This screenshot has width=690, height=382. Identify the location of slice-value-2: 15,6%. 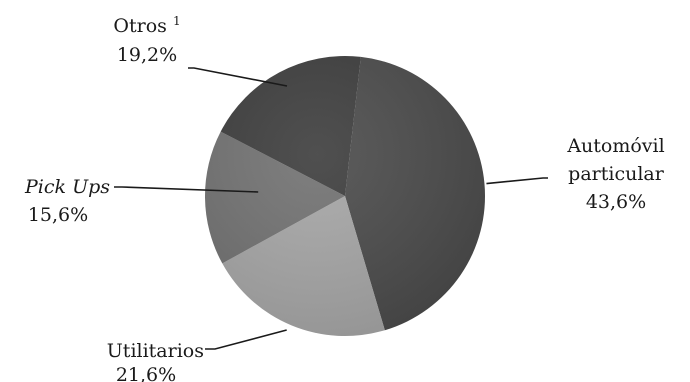
(58, 215).